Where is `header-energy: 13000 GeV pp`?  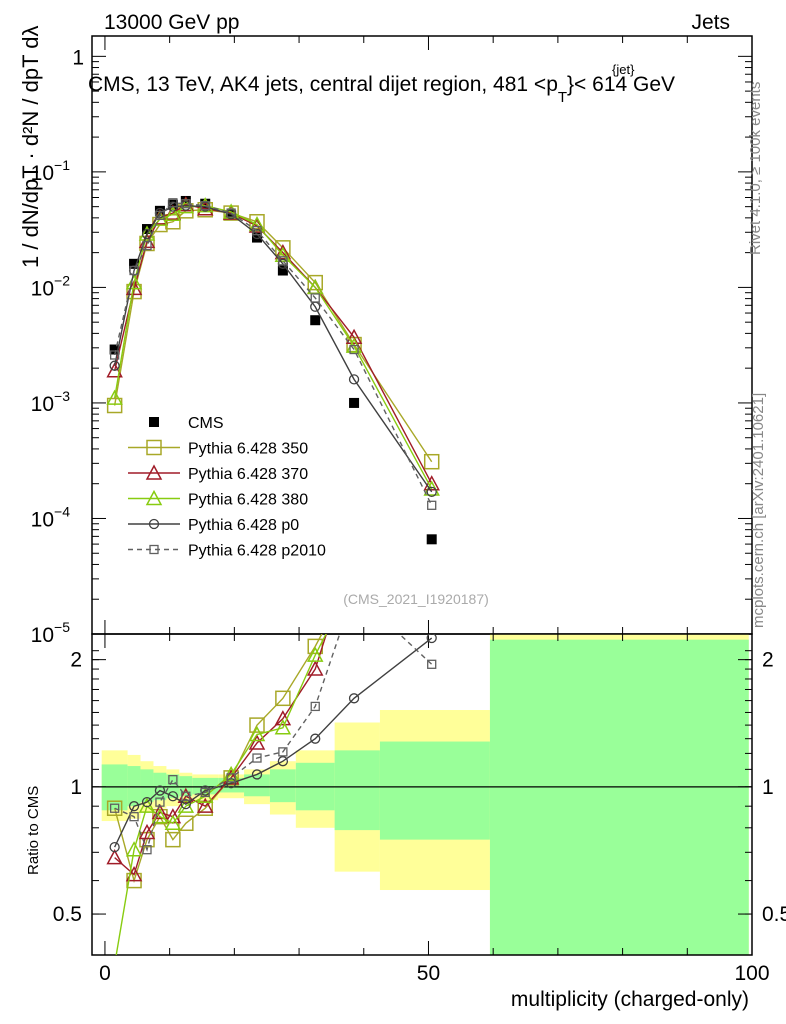
header-energy: 13000 GeV pp is located at coordinates (171, 22).